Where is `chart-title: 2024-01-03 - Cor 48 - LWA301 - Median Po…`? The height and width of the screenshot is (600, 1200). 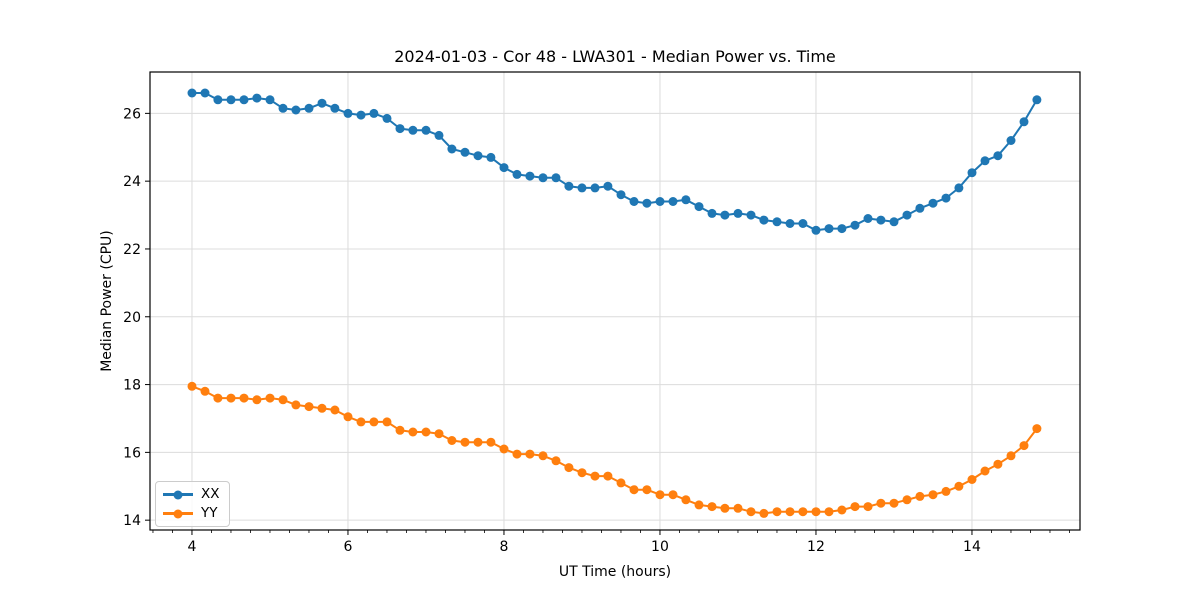
chart-title: 2024-01-03 - Cor 48 - LWA301 - Median Po… is located at coordinates (615, 56).